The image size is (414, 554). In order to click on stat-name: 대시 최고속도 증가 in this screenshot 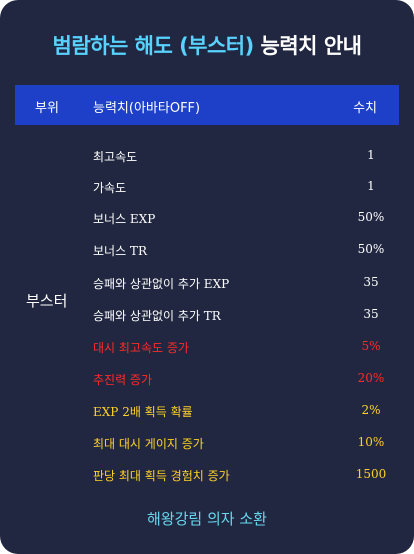, I will do `click(141, 348)`.